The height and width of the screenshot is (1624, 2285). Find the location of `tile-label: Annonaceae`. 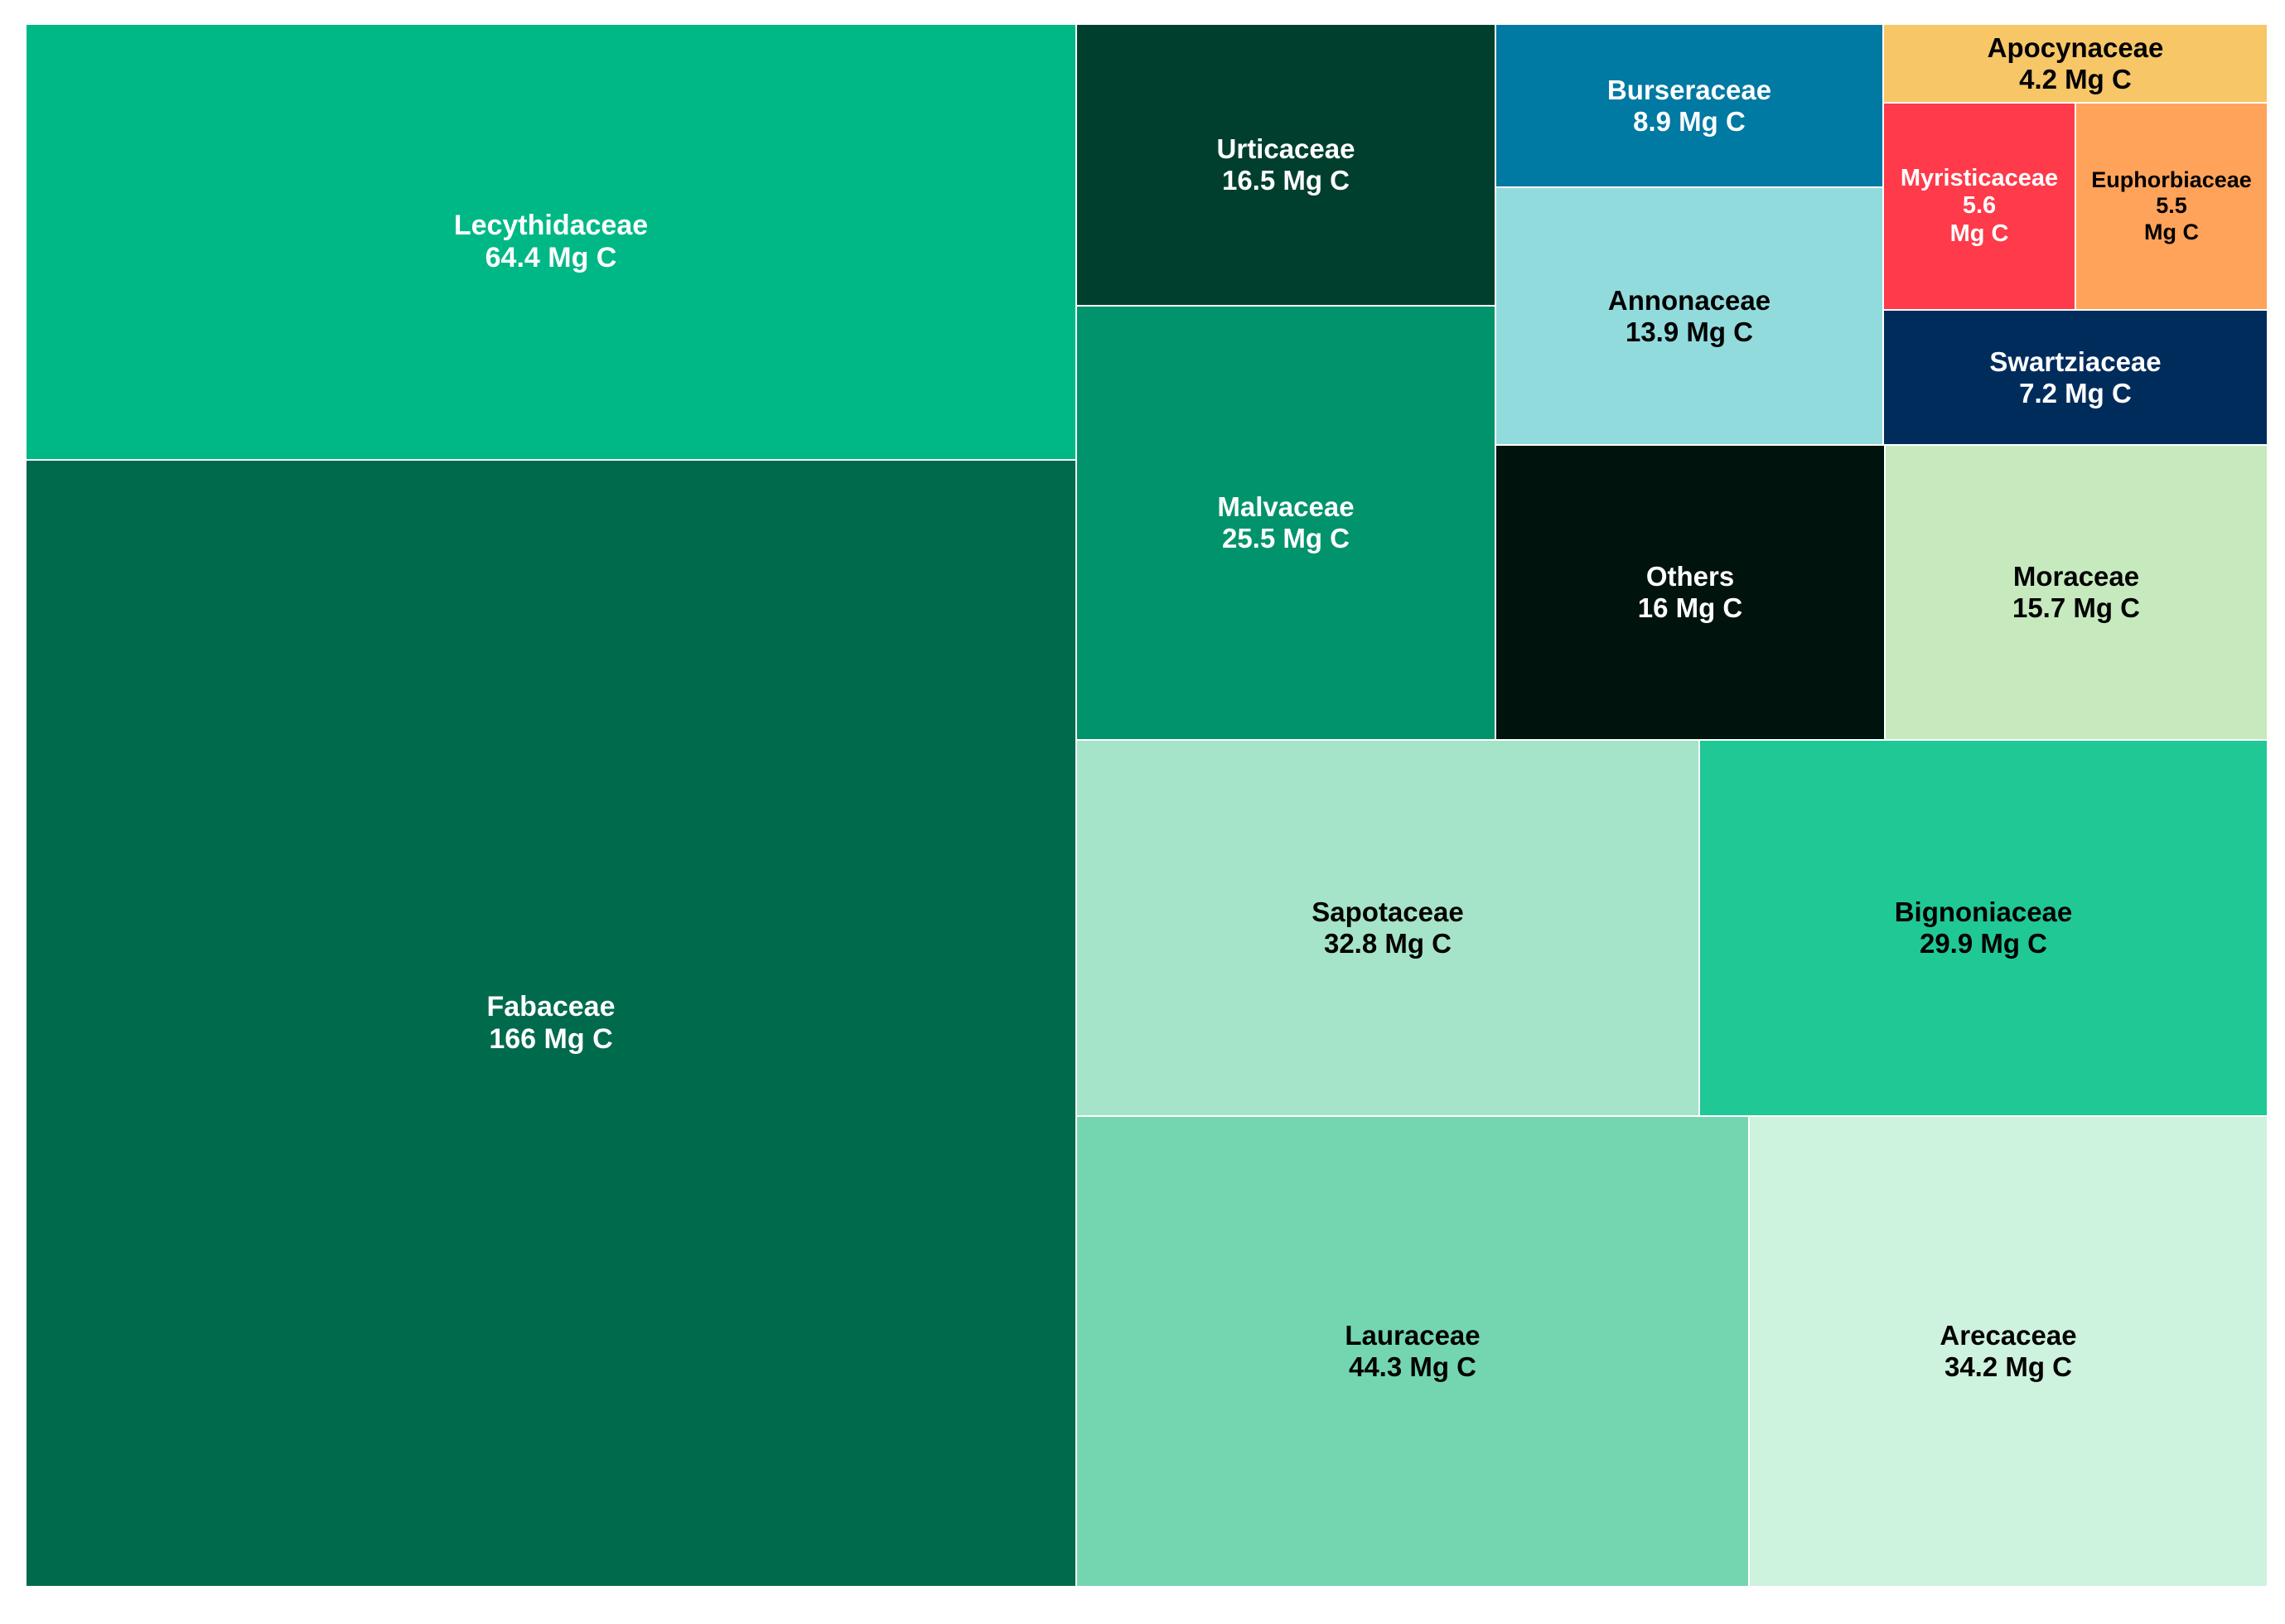

tile-label: Annonaceae is located at coordinates (1689, 300).